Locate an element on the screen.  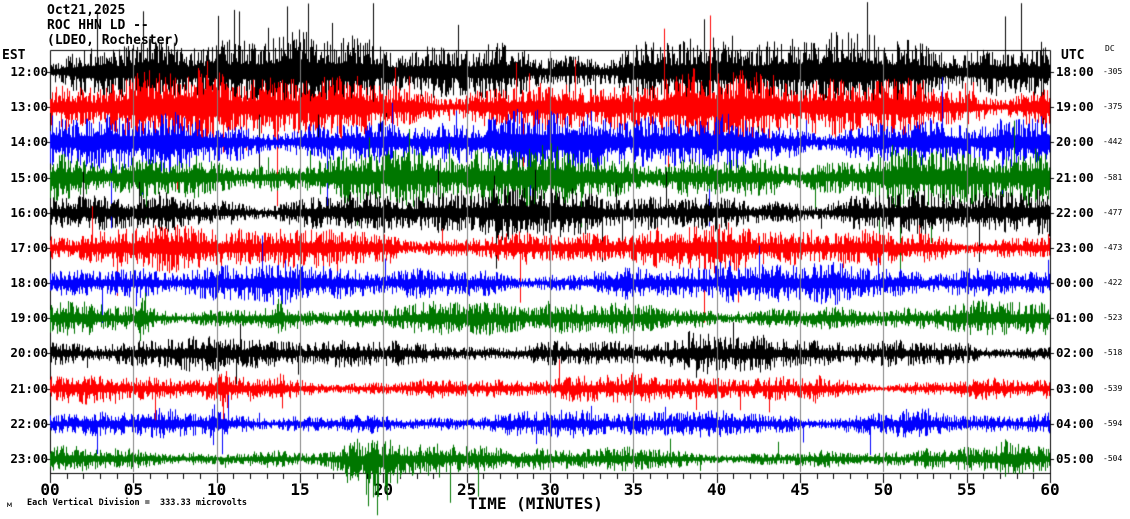
dc-value: -422 is located at coordinates (1113, 282).